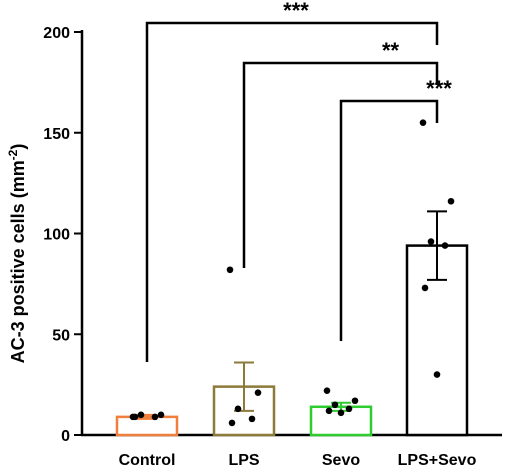 Image resolution: width=505 pixels, height=469 pixels. I want to click on y-tick-label: 100, so click(56, 235).